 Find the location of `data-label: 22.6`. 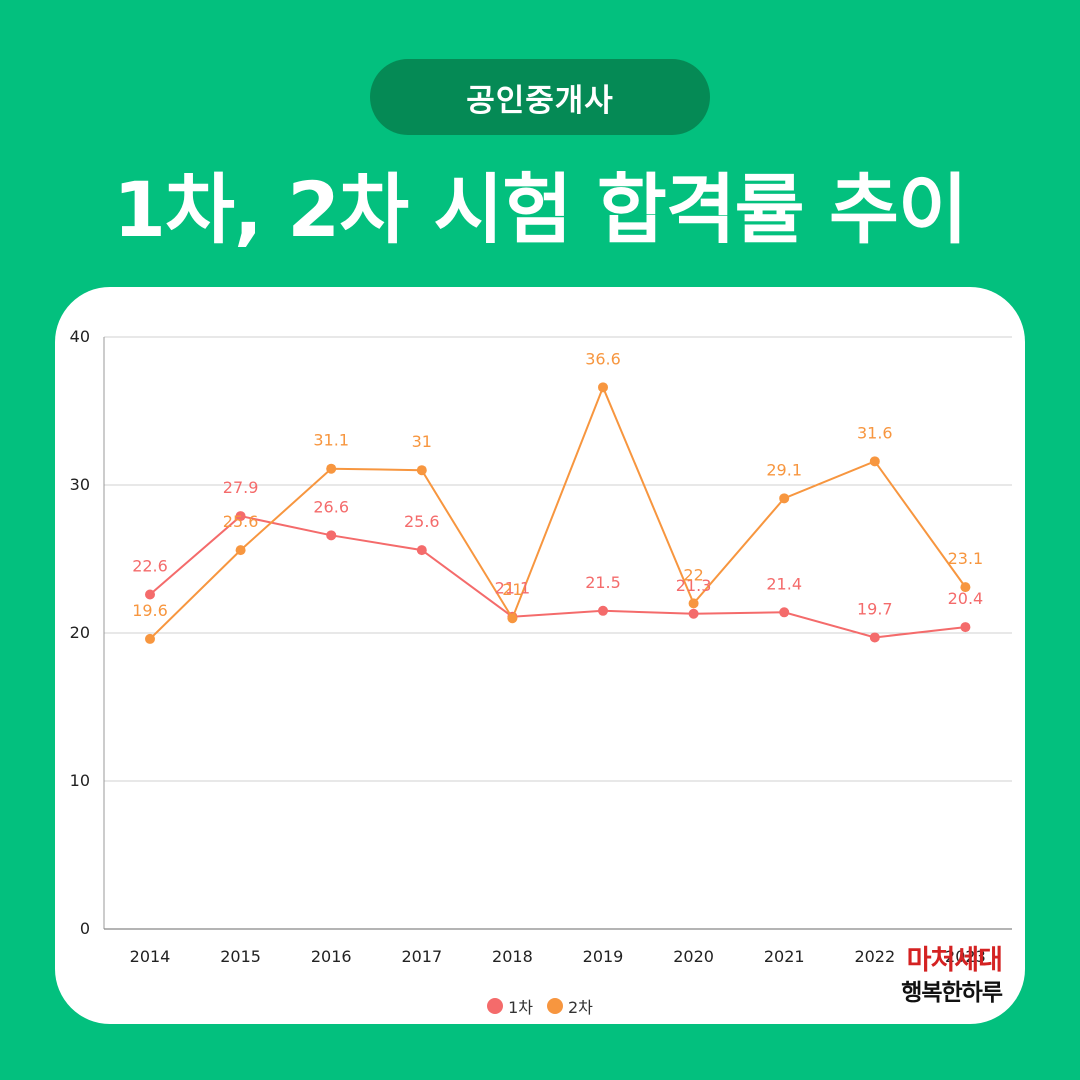

data-label: 22.6 is located at coordinates (150, 566).